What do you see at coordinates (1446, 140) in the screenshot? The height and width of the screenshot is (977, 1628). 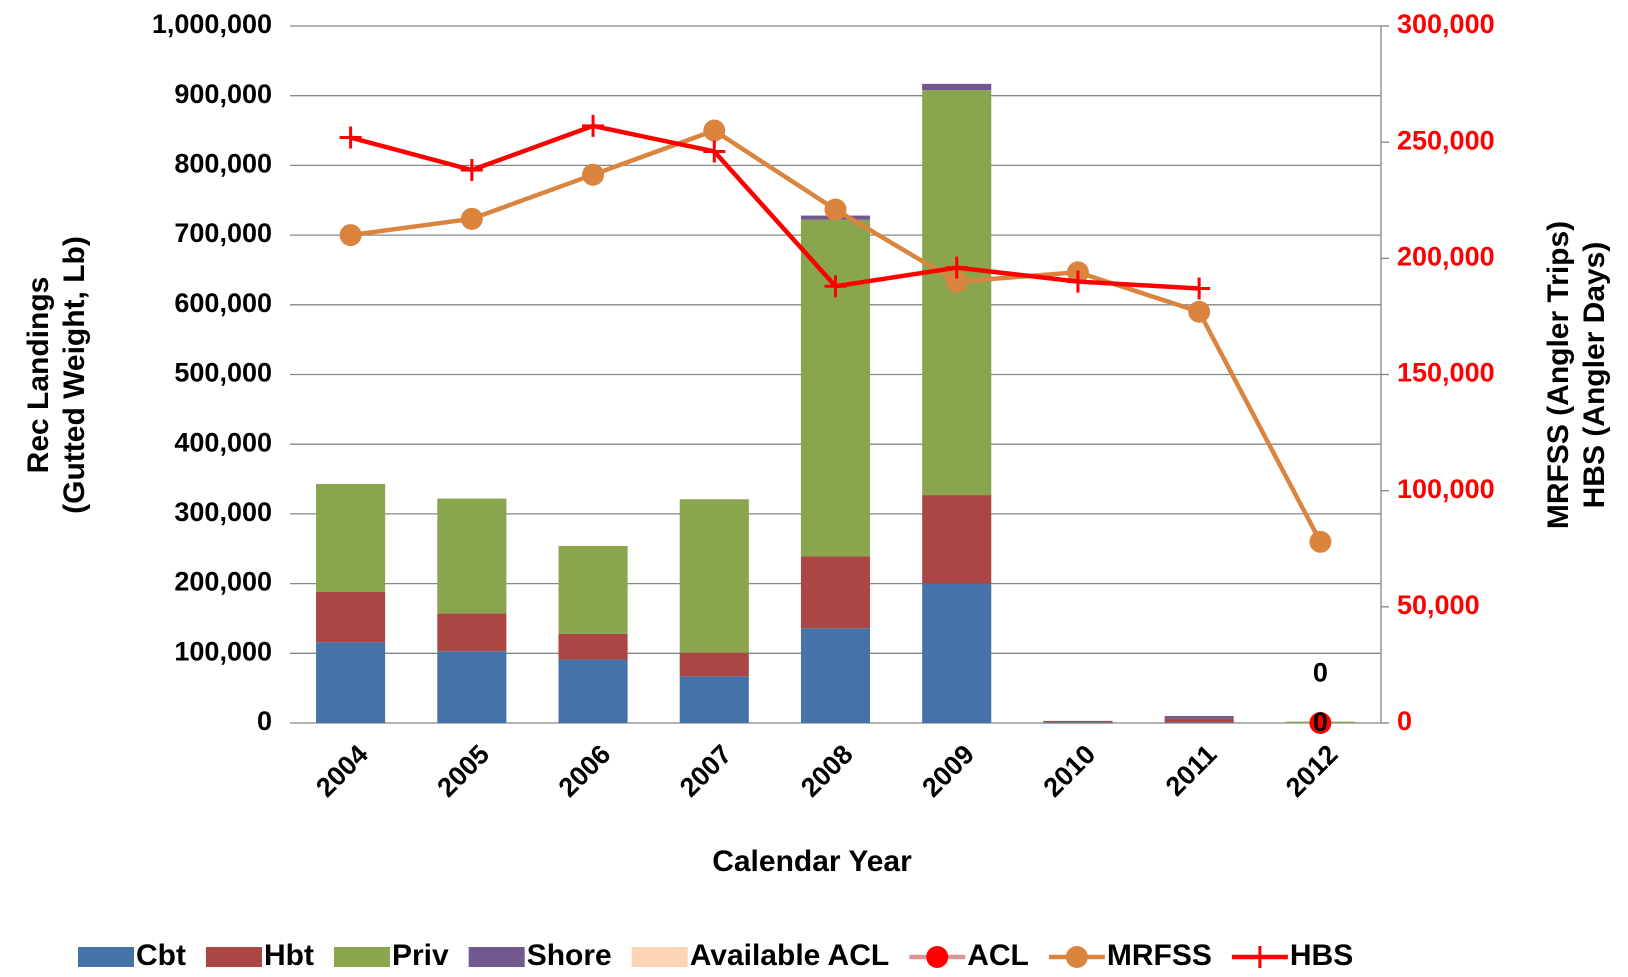 I see `y2-tick-label: 250,000` at bounding box center [1446, 140].